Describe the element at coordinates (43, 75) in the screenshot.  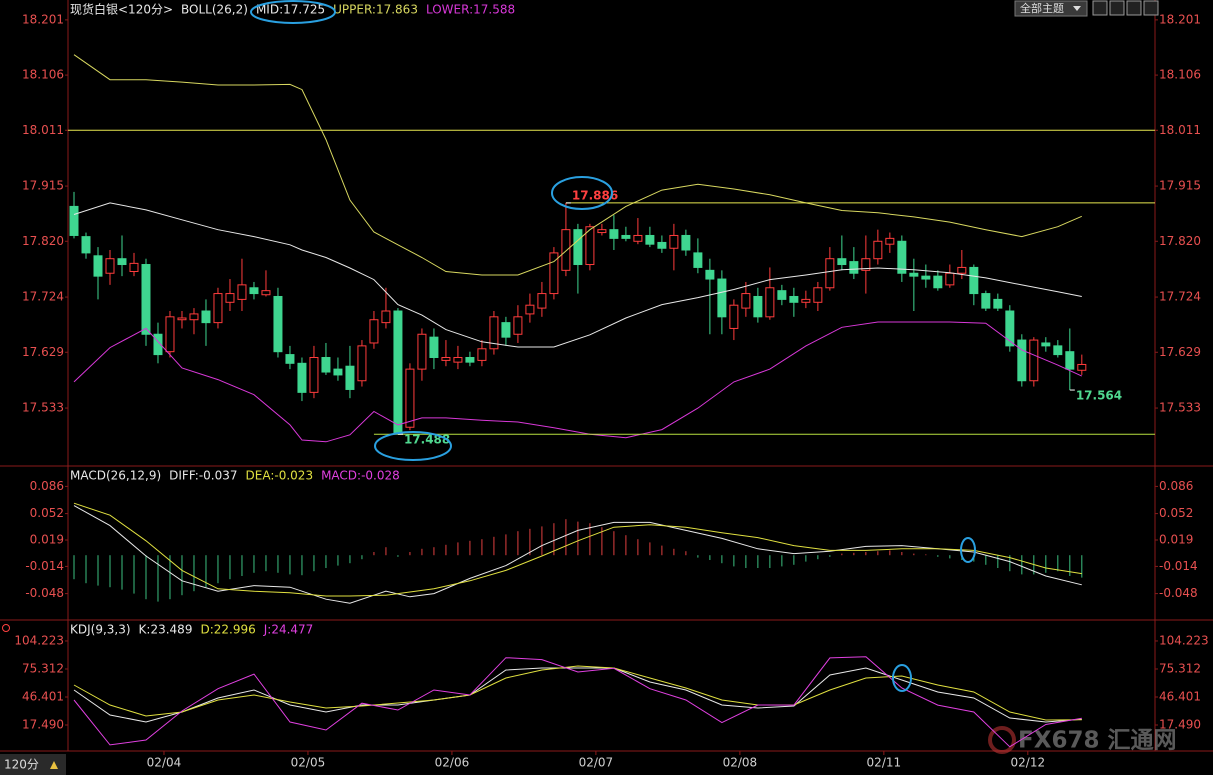
I see `y-tick-label: 18.106` at that location.